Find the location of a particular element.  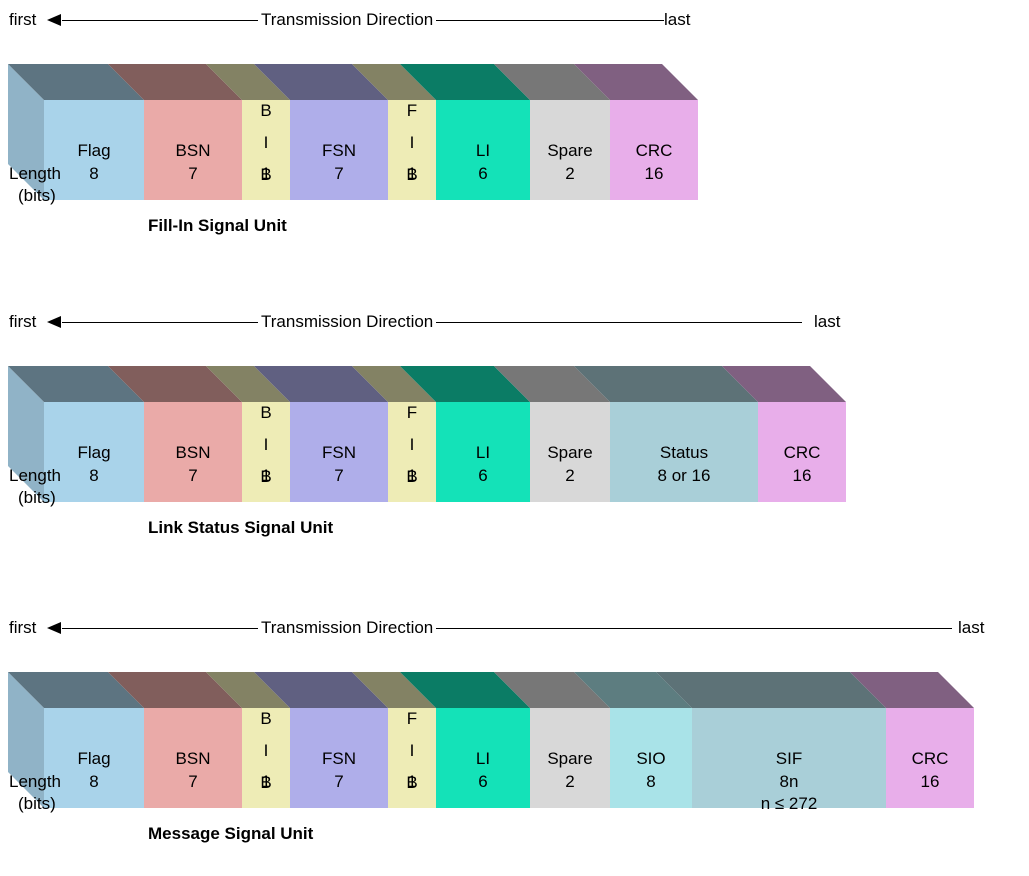

unit-caption: Fill-In Signal Unit is located at coordinates (217, 225).